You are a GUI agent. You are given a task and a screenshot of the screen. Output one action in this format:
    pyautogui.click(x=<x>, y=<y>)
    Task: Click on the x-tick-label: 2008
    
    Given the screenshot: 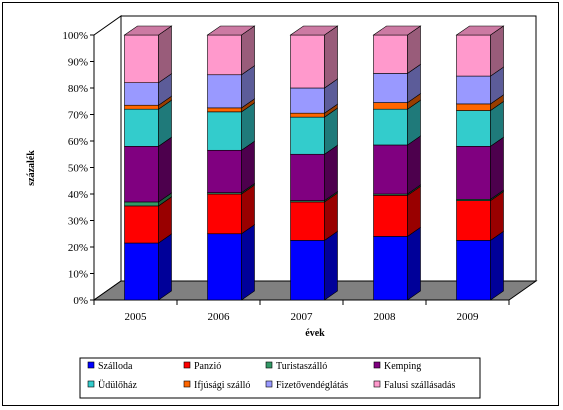 What is the action you would take?
    pyautogui.click(x=385, y=317)
    